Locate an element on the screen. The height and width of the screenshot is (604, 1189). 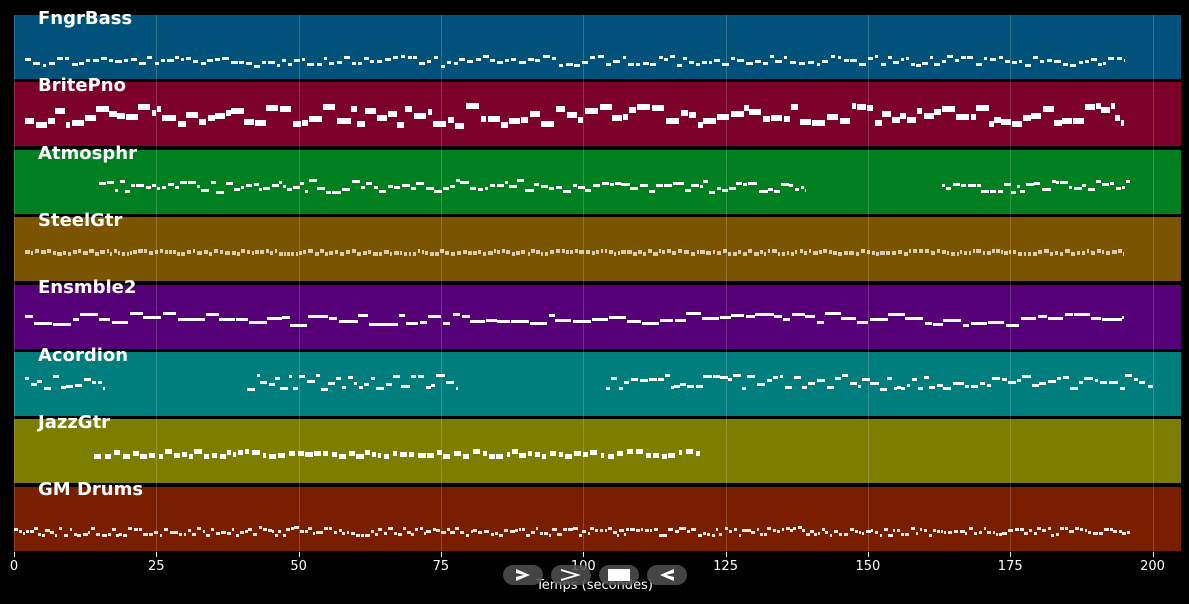
tick-label: 200 is located at coordinates (1152, 566).